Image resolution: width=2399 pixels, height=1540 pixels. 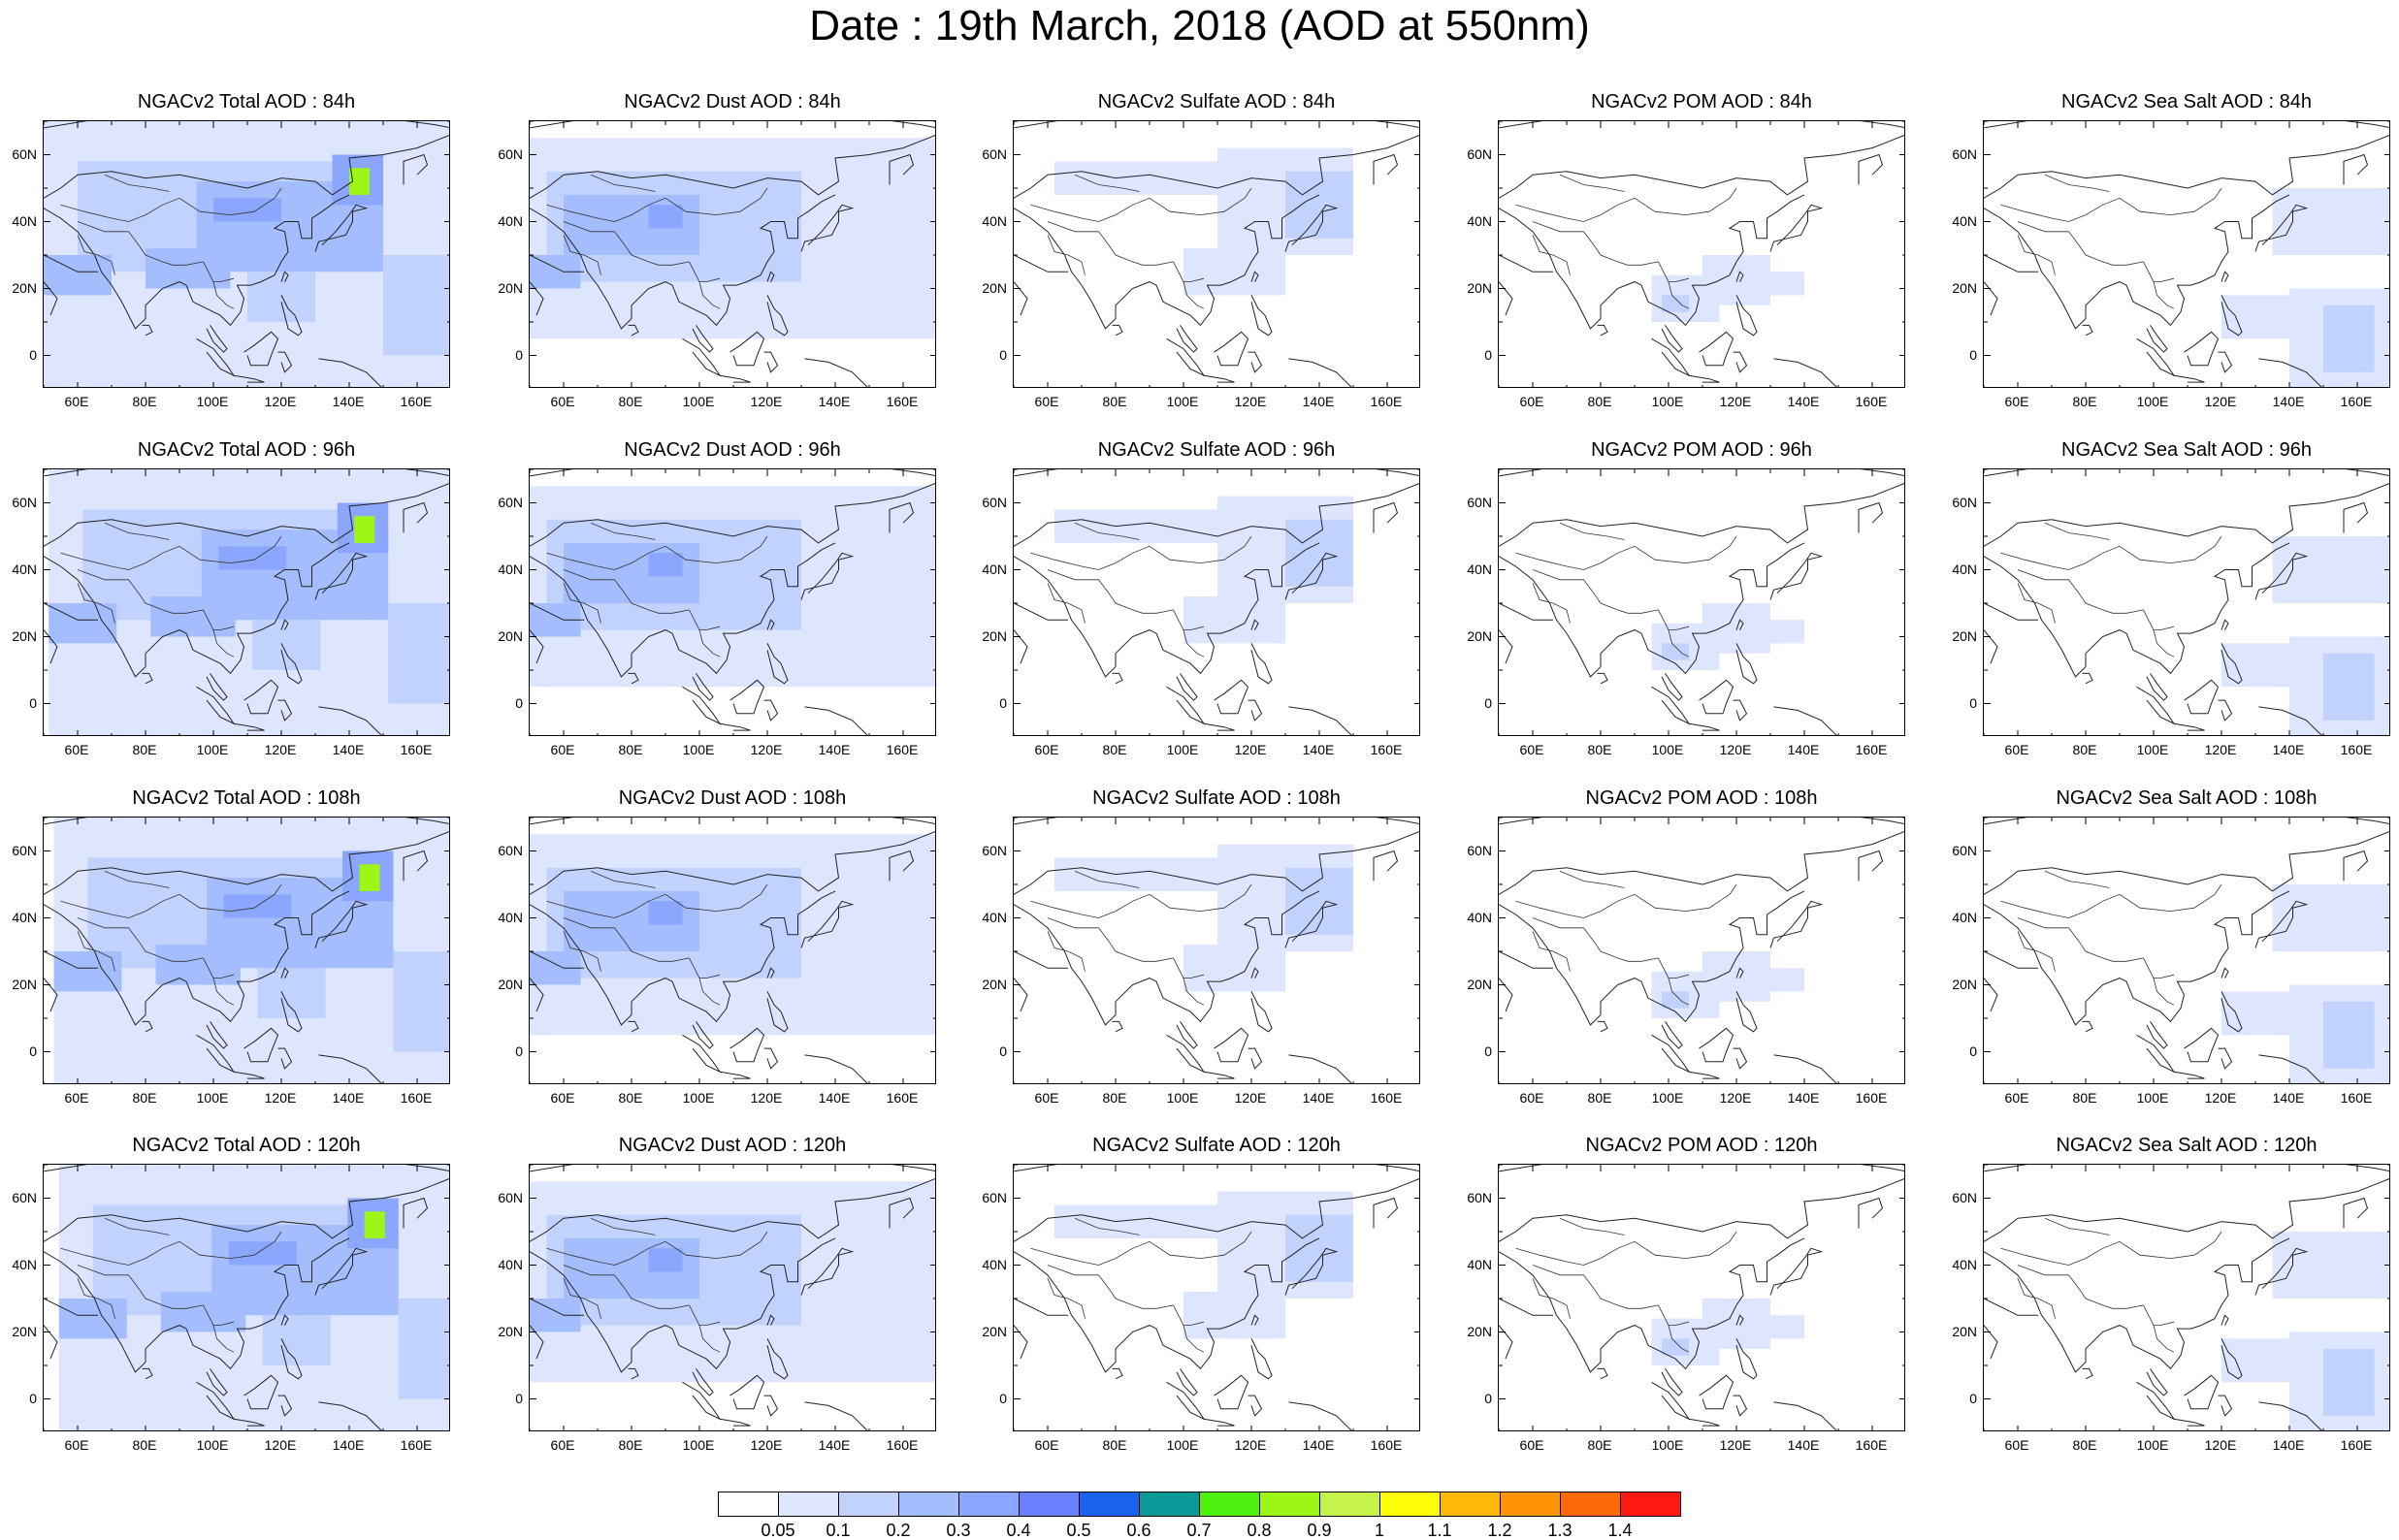 What do you see at coordinates (1499, 1530) in the screenshot?
I see `colorbar-label: 1.2` at bounding box center [1499, 1530].